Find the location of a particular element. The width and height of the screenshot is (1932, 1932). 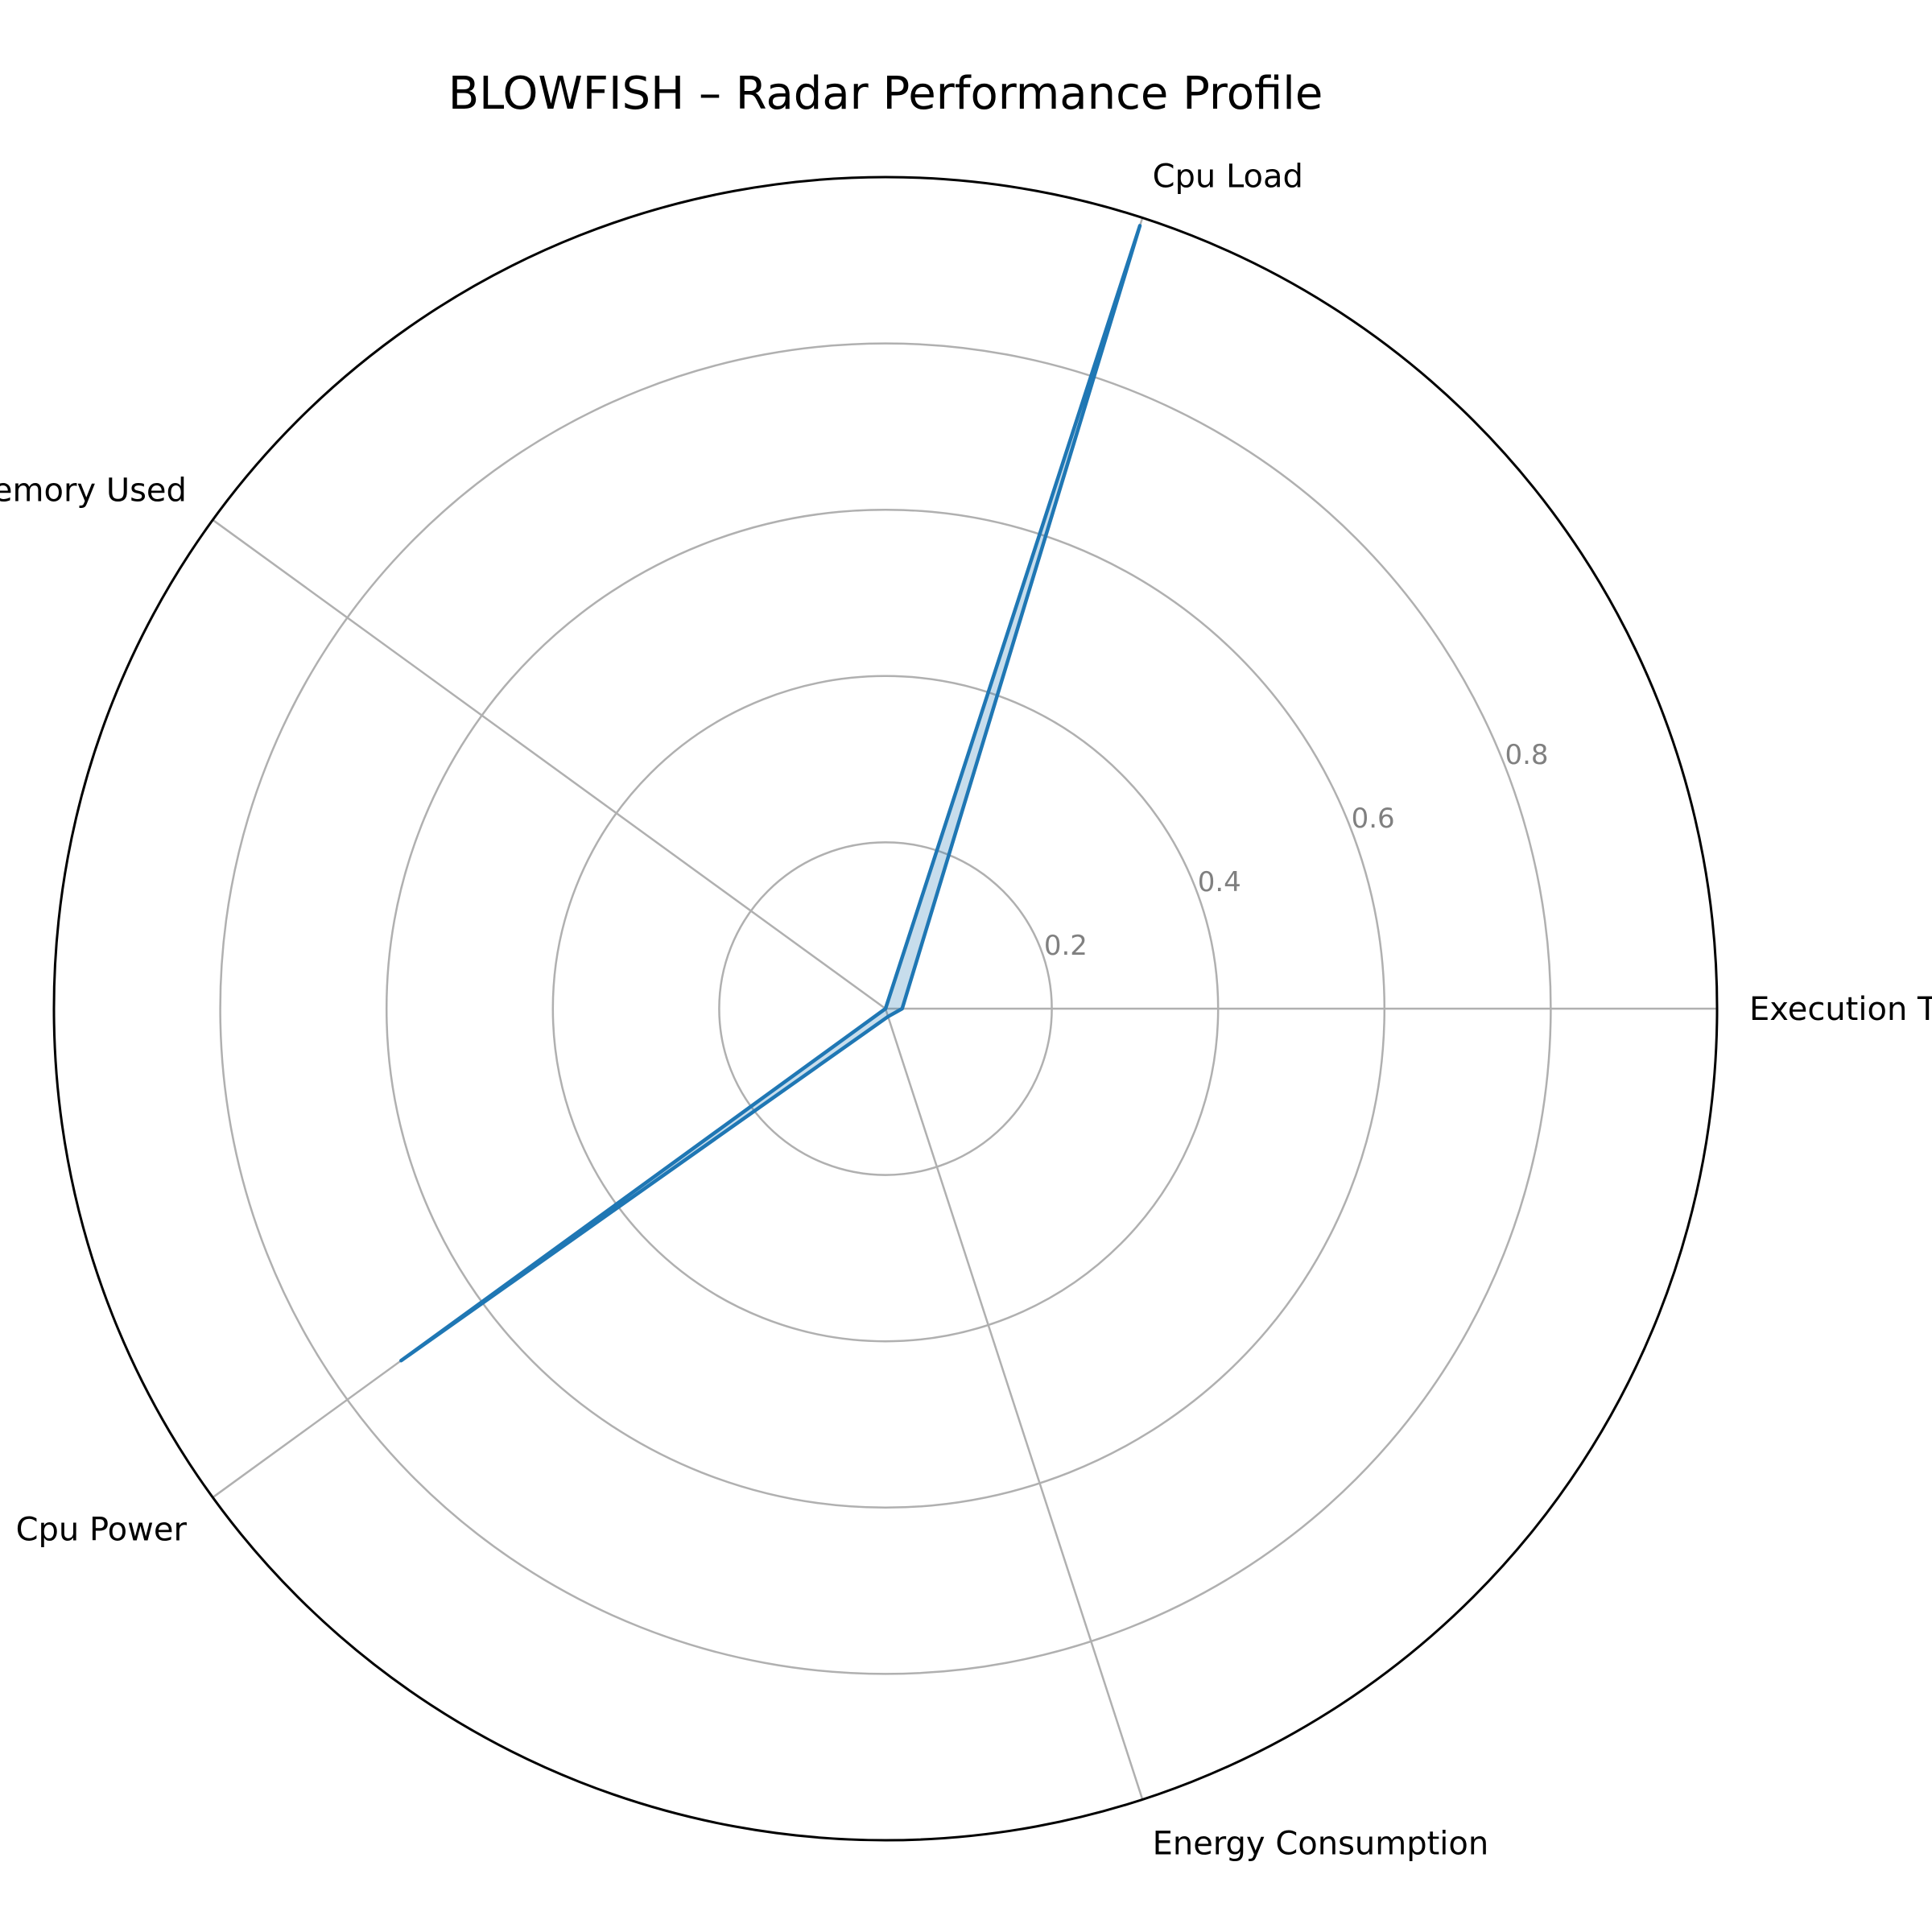

r-tick-label-4: 0.8 is located at coordinates (1526, 755).